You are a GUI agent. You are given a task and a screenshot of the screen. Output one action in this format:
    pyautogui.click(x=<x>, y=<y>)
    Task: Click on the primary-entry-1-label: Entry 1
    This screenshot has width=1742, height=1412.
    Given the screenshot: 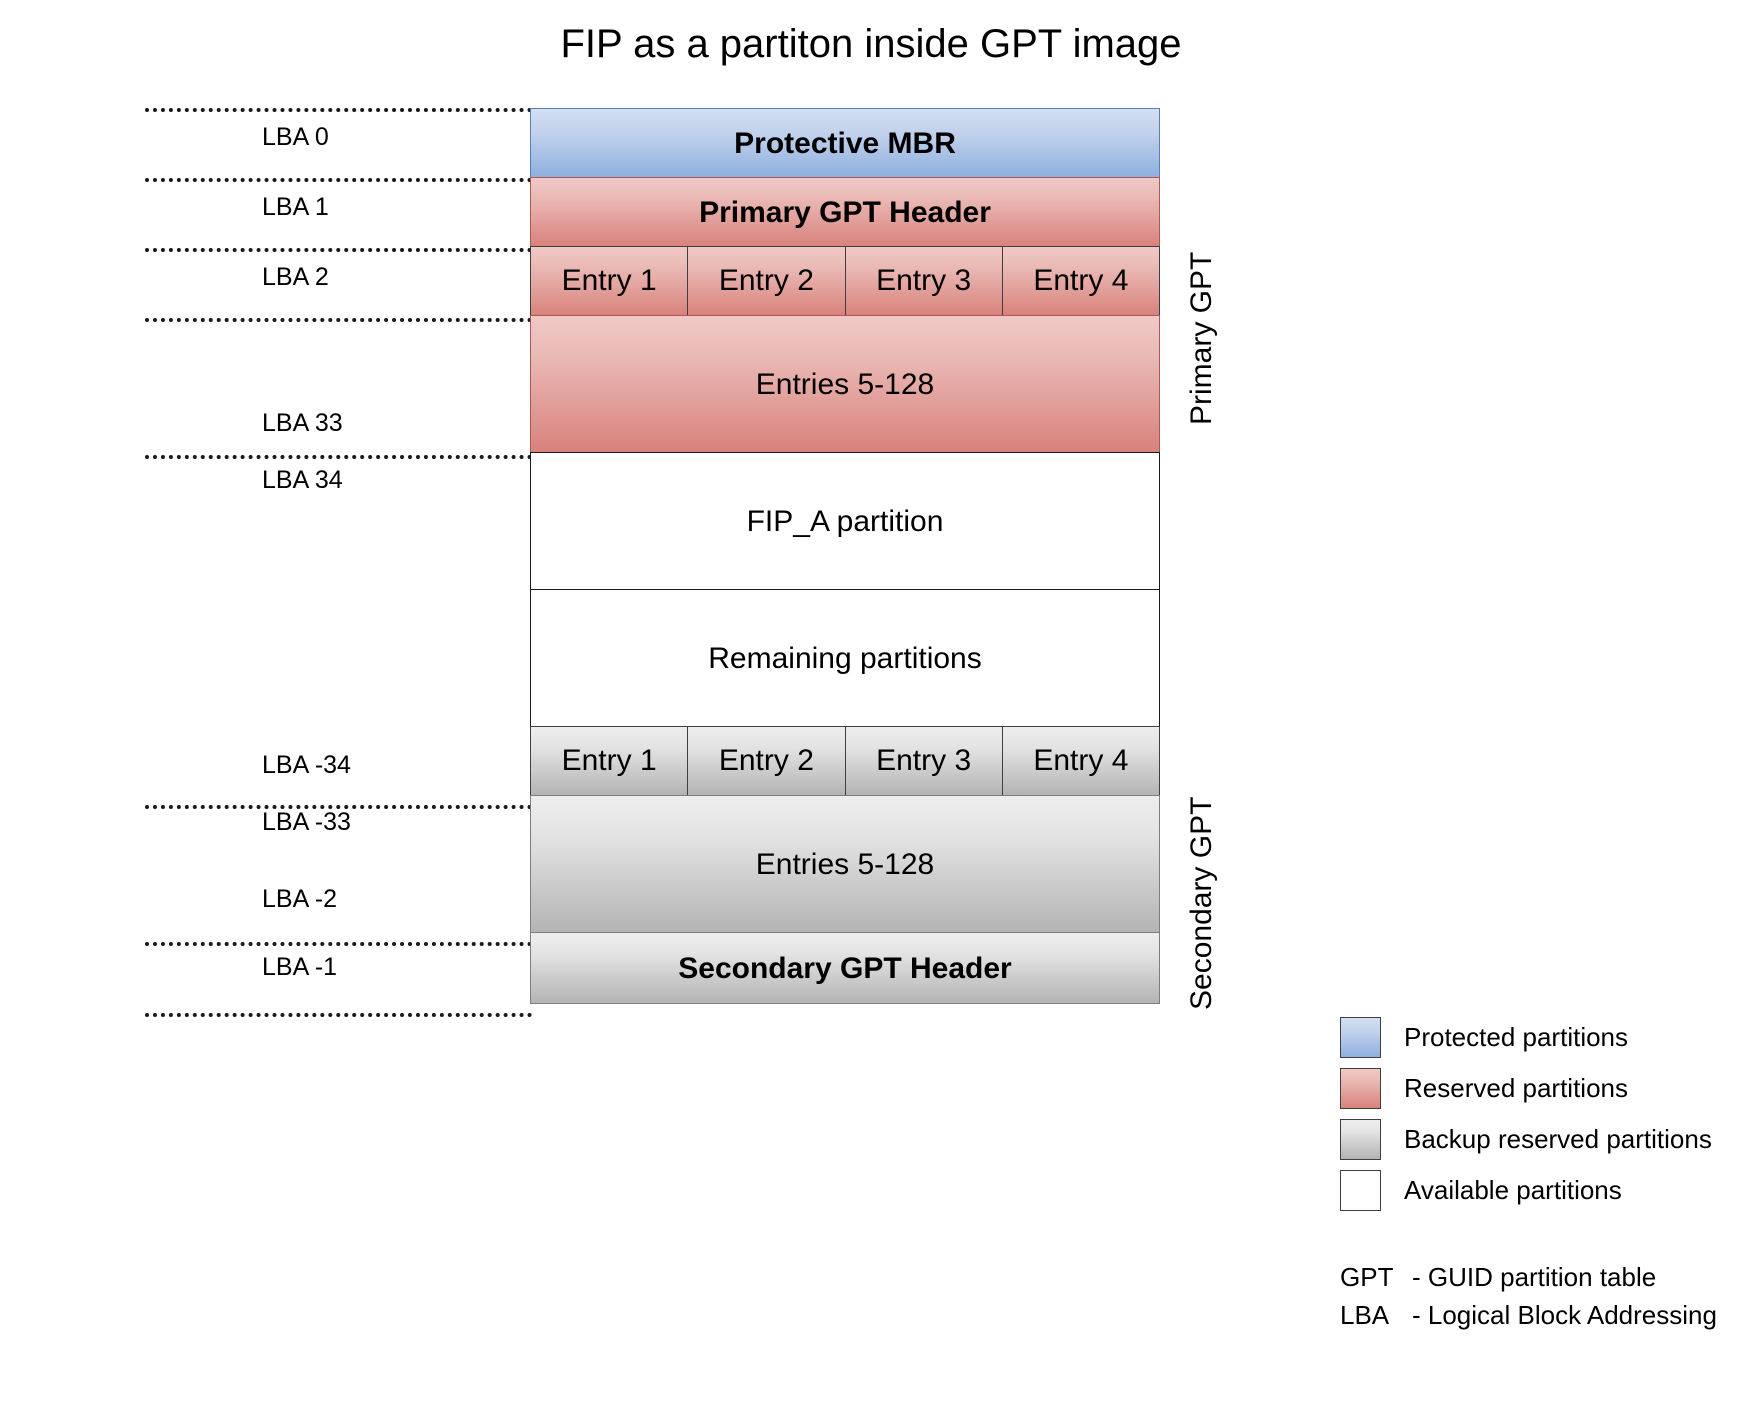 What is the action you would take?
    pyautogui.click(x=609, y=280)
    